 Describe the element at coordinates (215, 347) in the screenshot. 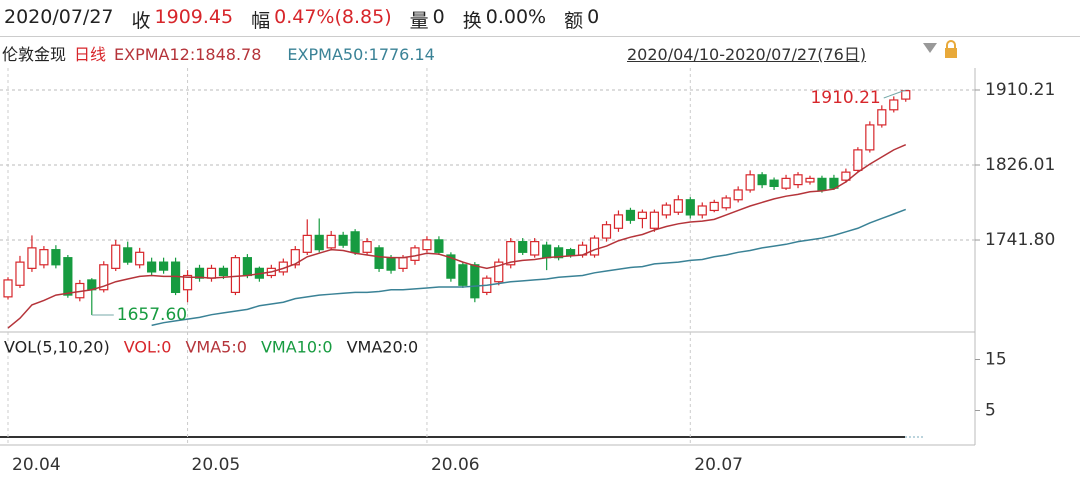

I see `volume-legend: VMA5:0` at that location.